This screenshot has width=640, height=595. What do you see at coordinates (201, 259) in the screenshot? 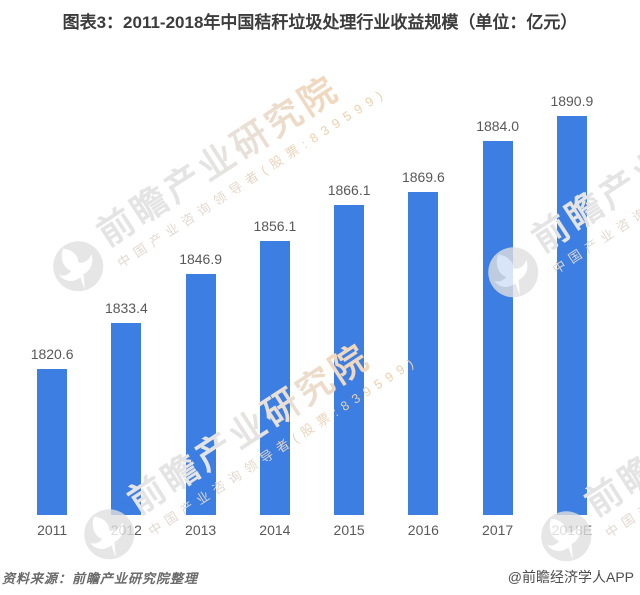
I see `bar-value-label: 1846.9` at bounding box center [201, 259].